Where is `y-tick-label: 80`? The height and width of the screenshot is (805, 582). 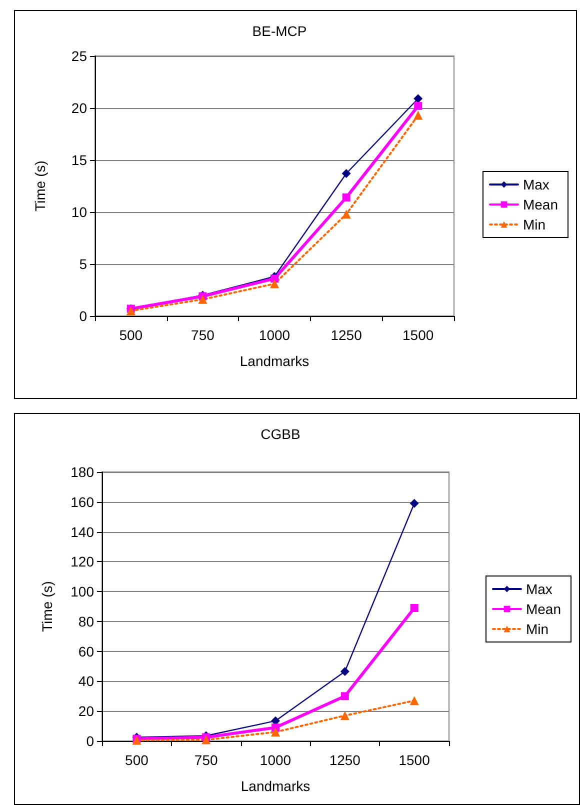
y-tick-label: 80 is located at coordinates (86, 621).